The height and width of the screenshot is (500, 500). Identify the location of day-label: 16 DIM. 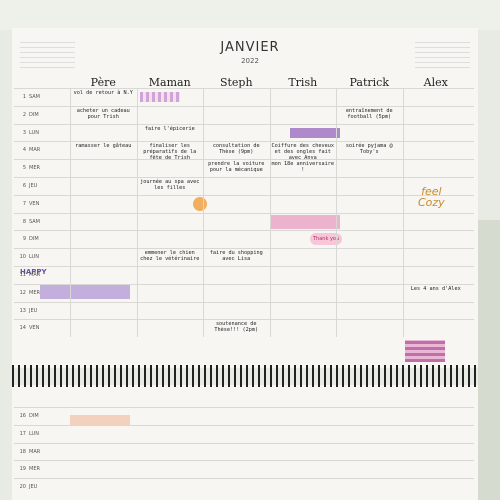
(27, 416).